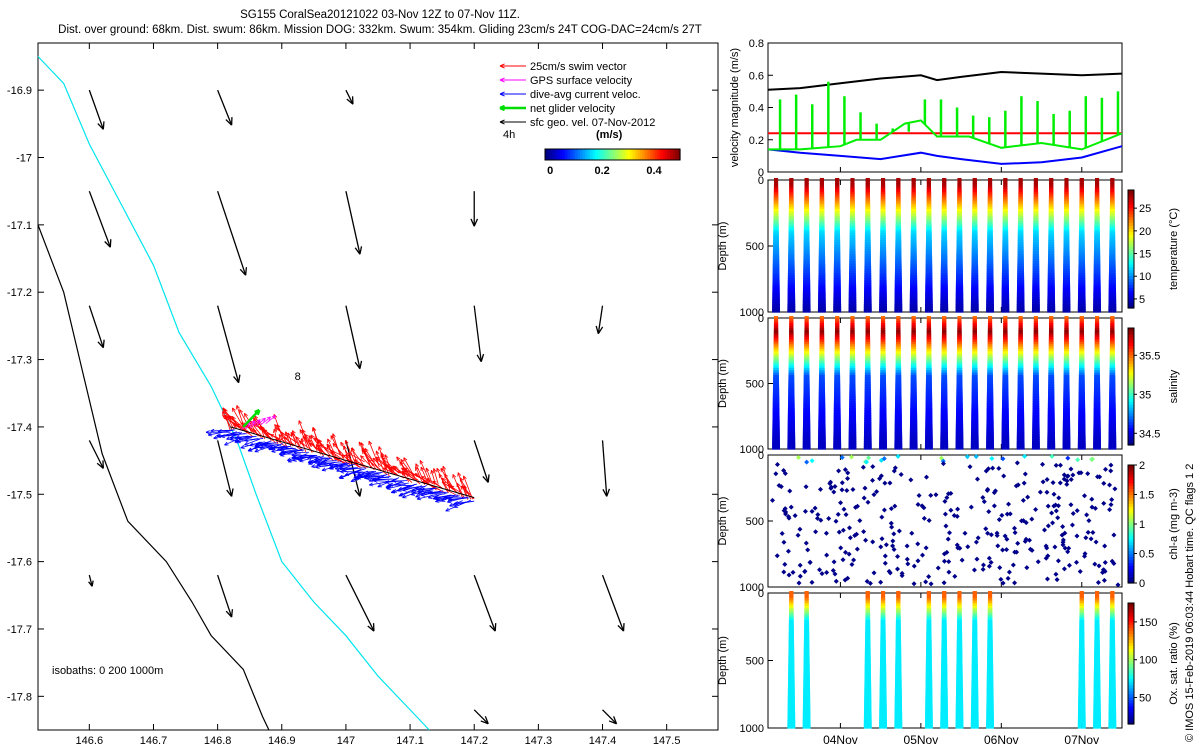 The width and height of the screenshot is (1200, 750). Describe the element at coordinates (19, 630) in the screenshot. I see `map-ytick-label: -17.7` at that location.